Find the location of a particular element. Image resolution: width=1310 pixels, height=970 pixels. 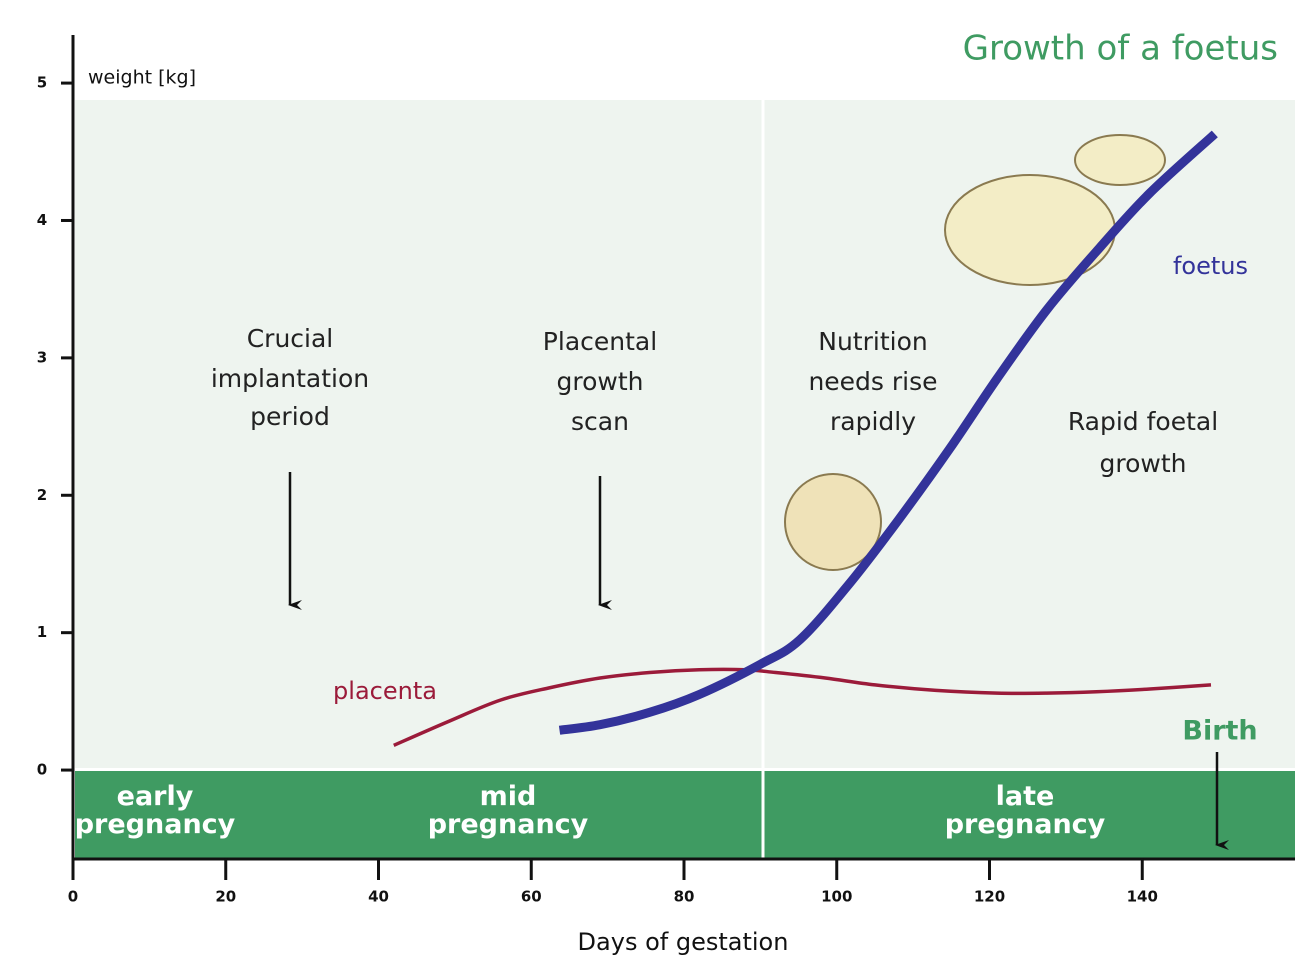

annotation: Placental growth scan is located at coordinates (600, 381).